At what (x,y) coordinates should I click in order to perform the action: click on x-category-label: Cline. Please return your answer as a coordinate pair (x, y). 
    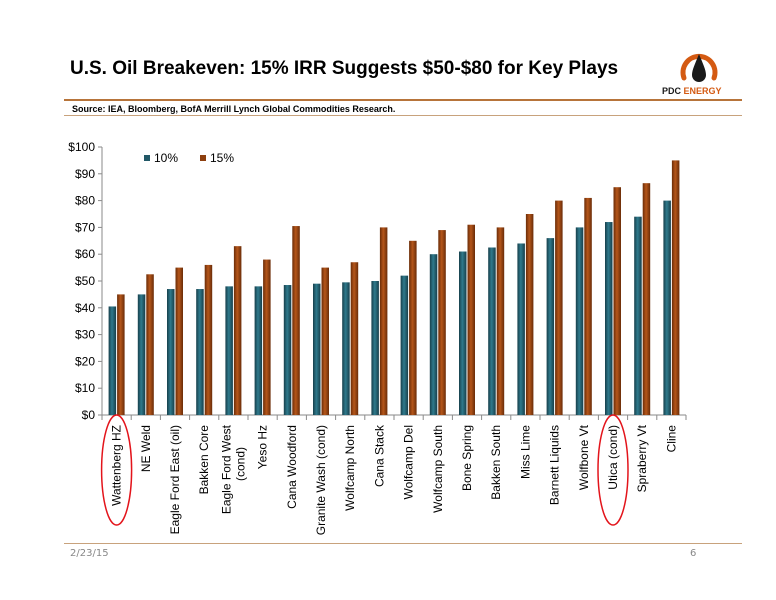
    Looking at the image, I should click on (671, 439).